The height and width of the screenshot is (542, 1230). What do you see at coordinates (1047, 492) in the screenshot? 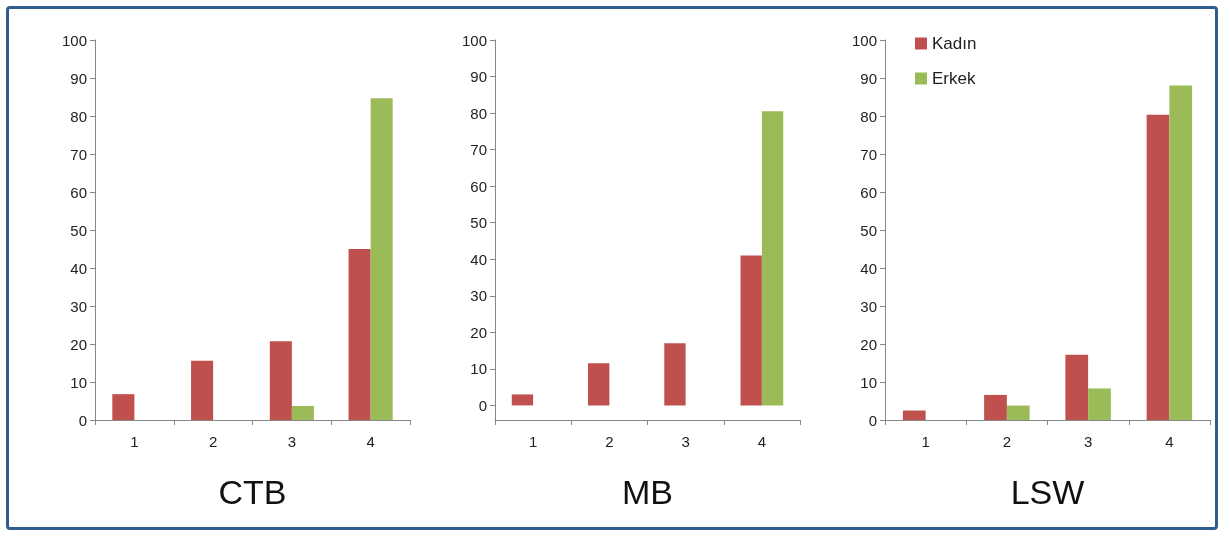
I see `x-axis-title: LSW` at bounding box center [1047, 492].